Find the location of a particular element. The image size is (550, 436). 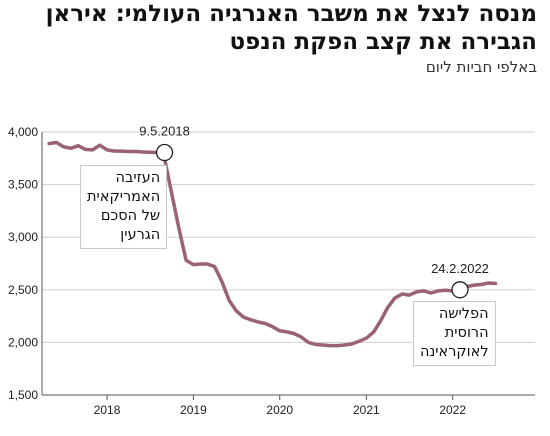

x-tick-label: 2018 is located at coordinates (107, 410).